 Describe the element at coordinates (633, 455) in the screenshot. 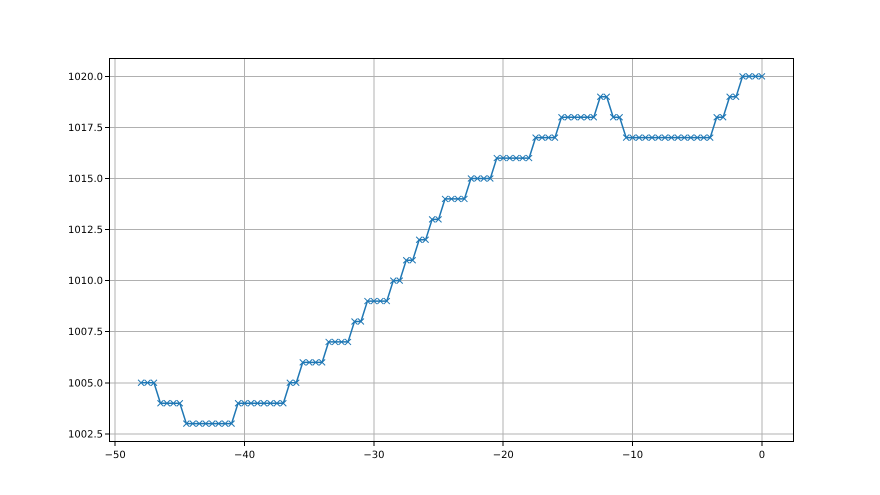

I see `x-tick-label: −10` at that location.